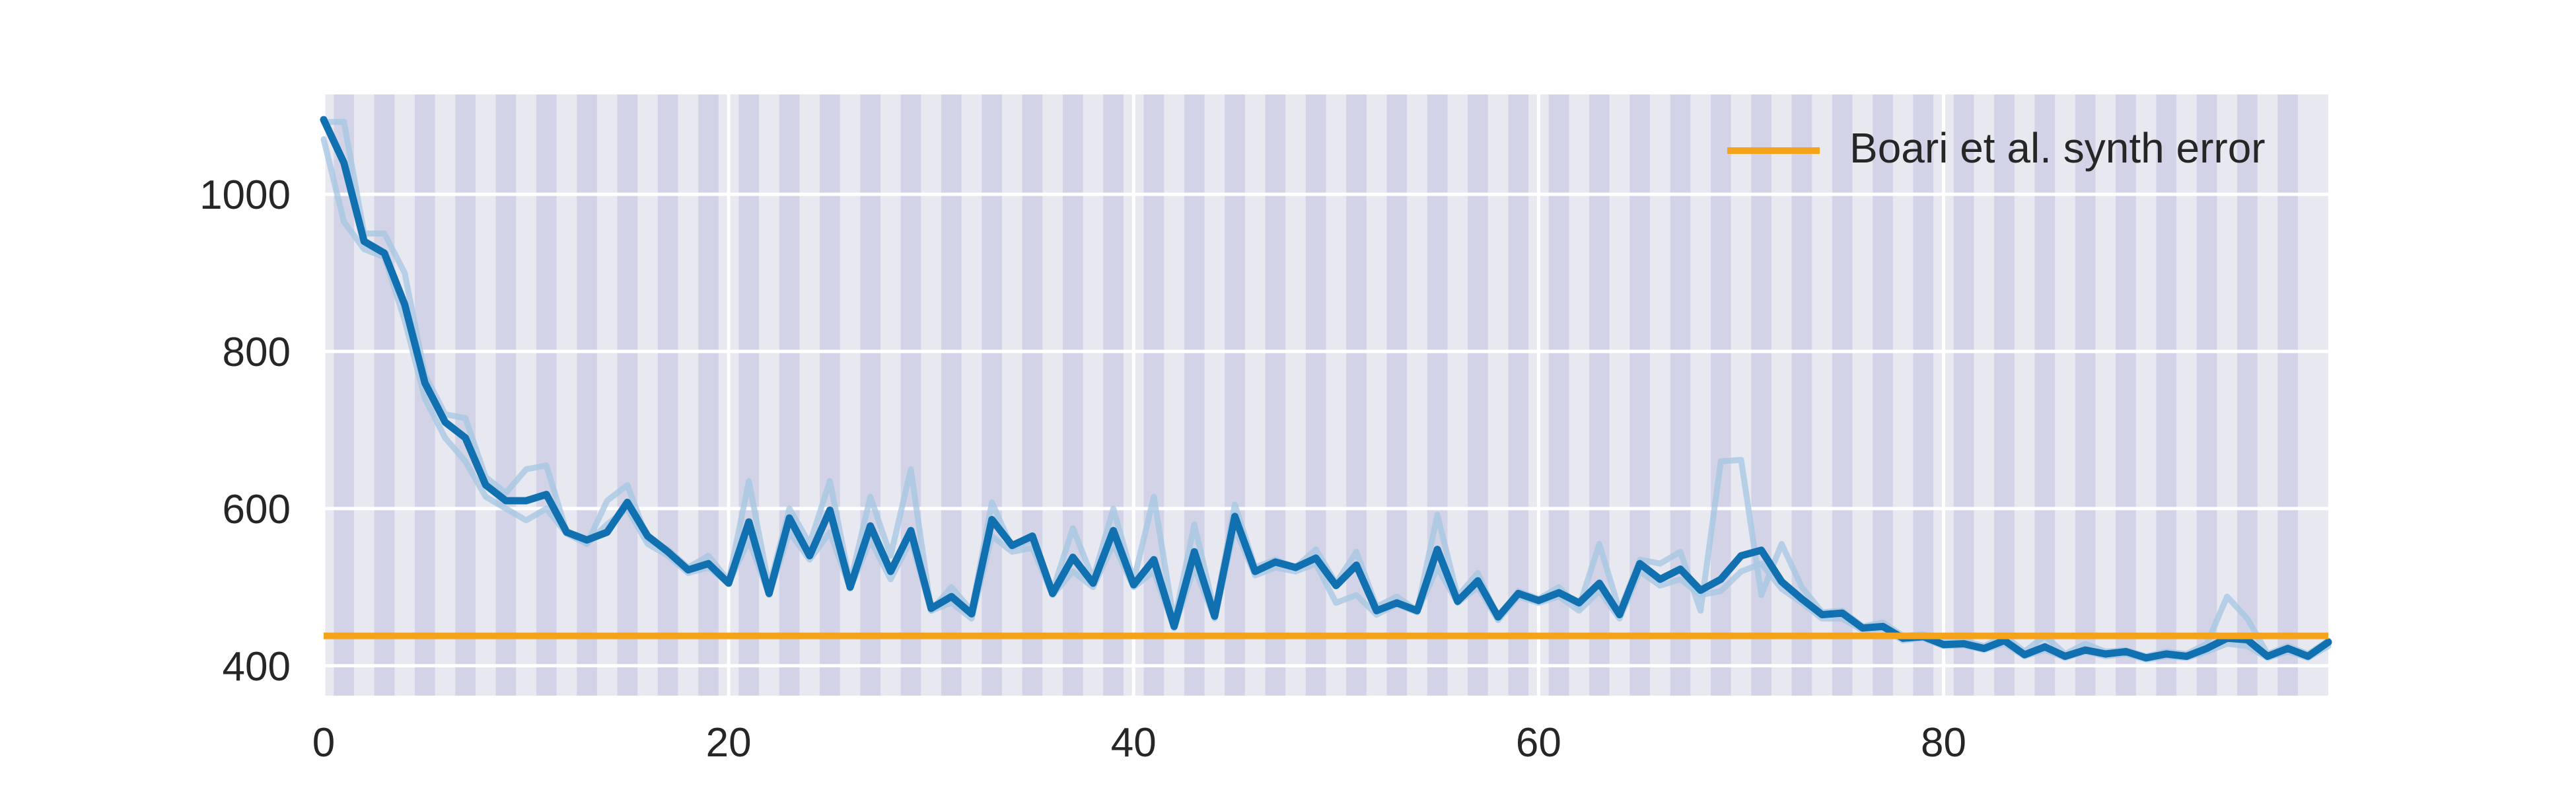  What do you see at coordinates (1134, 743) in the screenshot?
I see `x-tick-label: 40` at bounding box center [1134, 743].